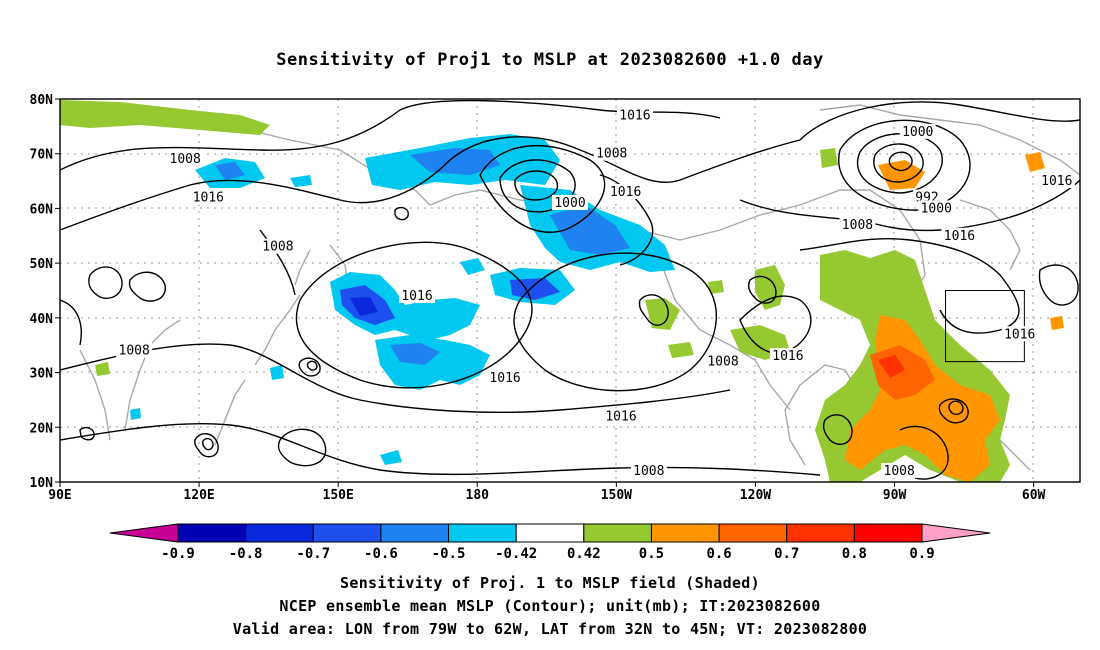 The width and height of the screenshot is (1100, 650). Describe the element at coordinates (42, 209) in the screenshot. I see `lat-tick-label: 60N` at that location.